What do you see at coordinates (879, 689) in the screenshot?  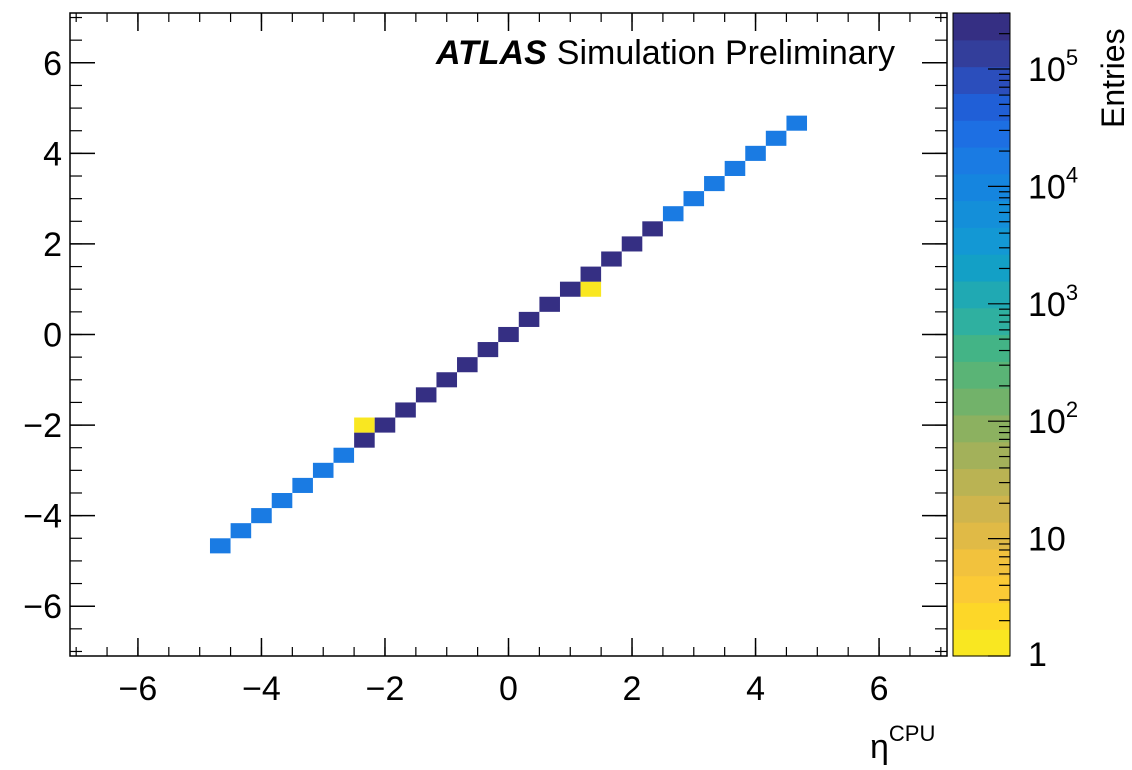 I see `x-tick-label: 6` at bounding box center [879, 689].